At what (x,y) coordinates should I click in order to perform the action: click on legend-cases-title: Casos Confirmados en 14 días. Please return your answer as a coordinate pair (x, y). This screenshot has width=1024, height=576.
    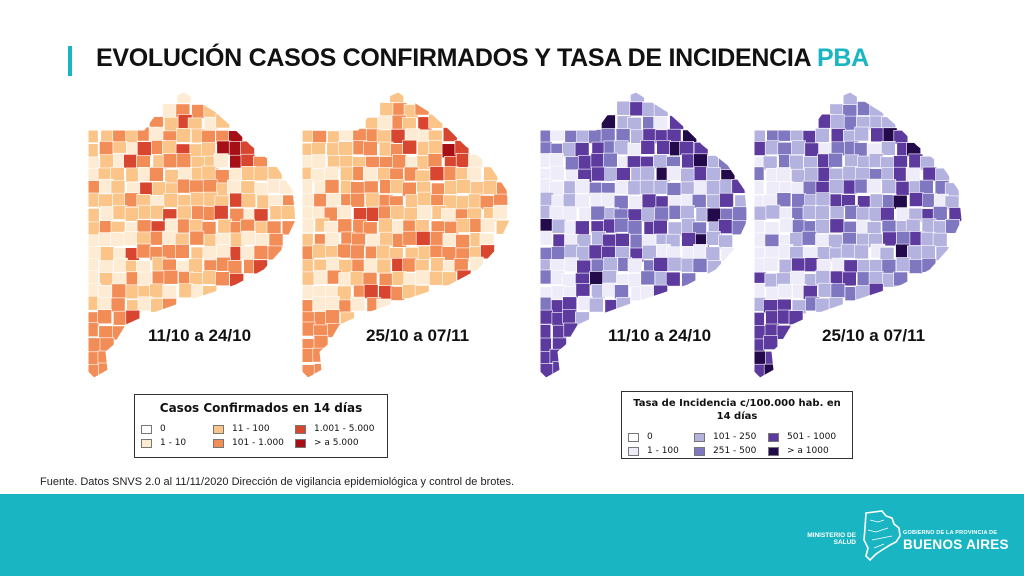
    Looking at the image, I should click on (261, 408).